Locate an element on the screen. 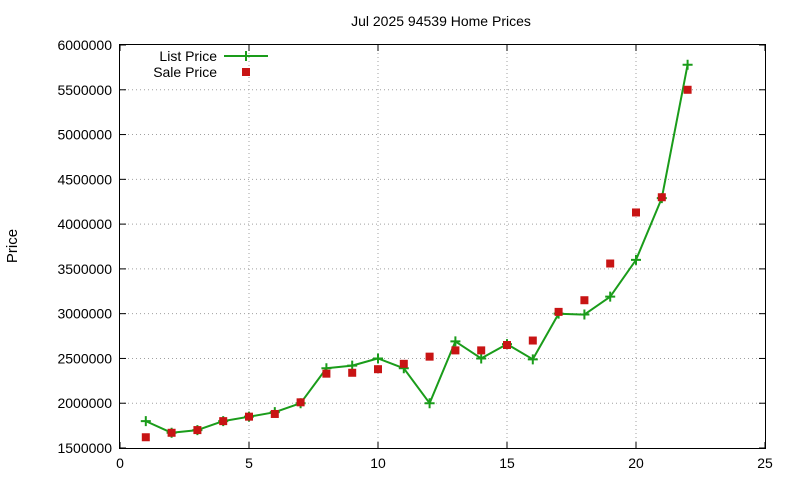  y-tick-label: 5500000 is located at coordinates (84, 90).